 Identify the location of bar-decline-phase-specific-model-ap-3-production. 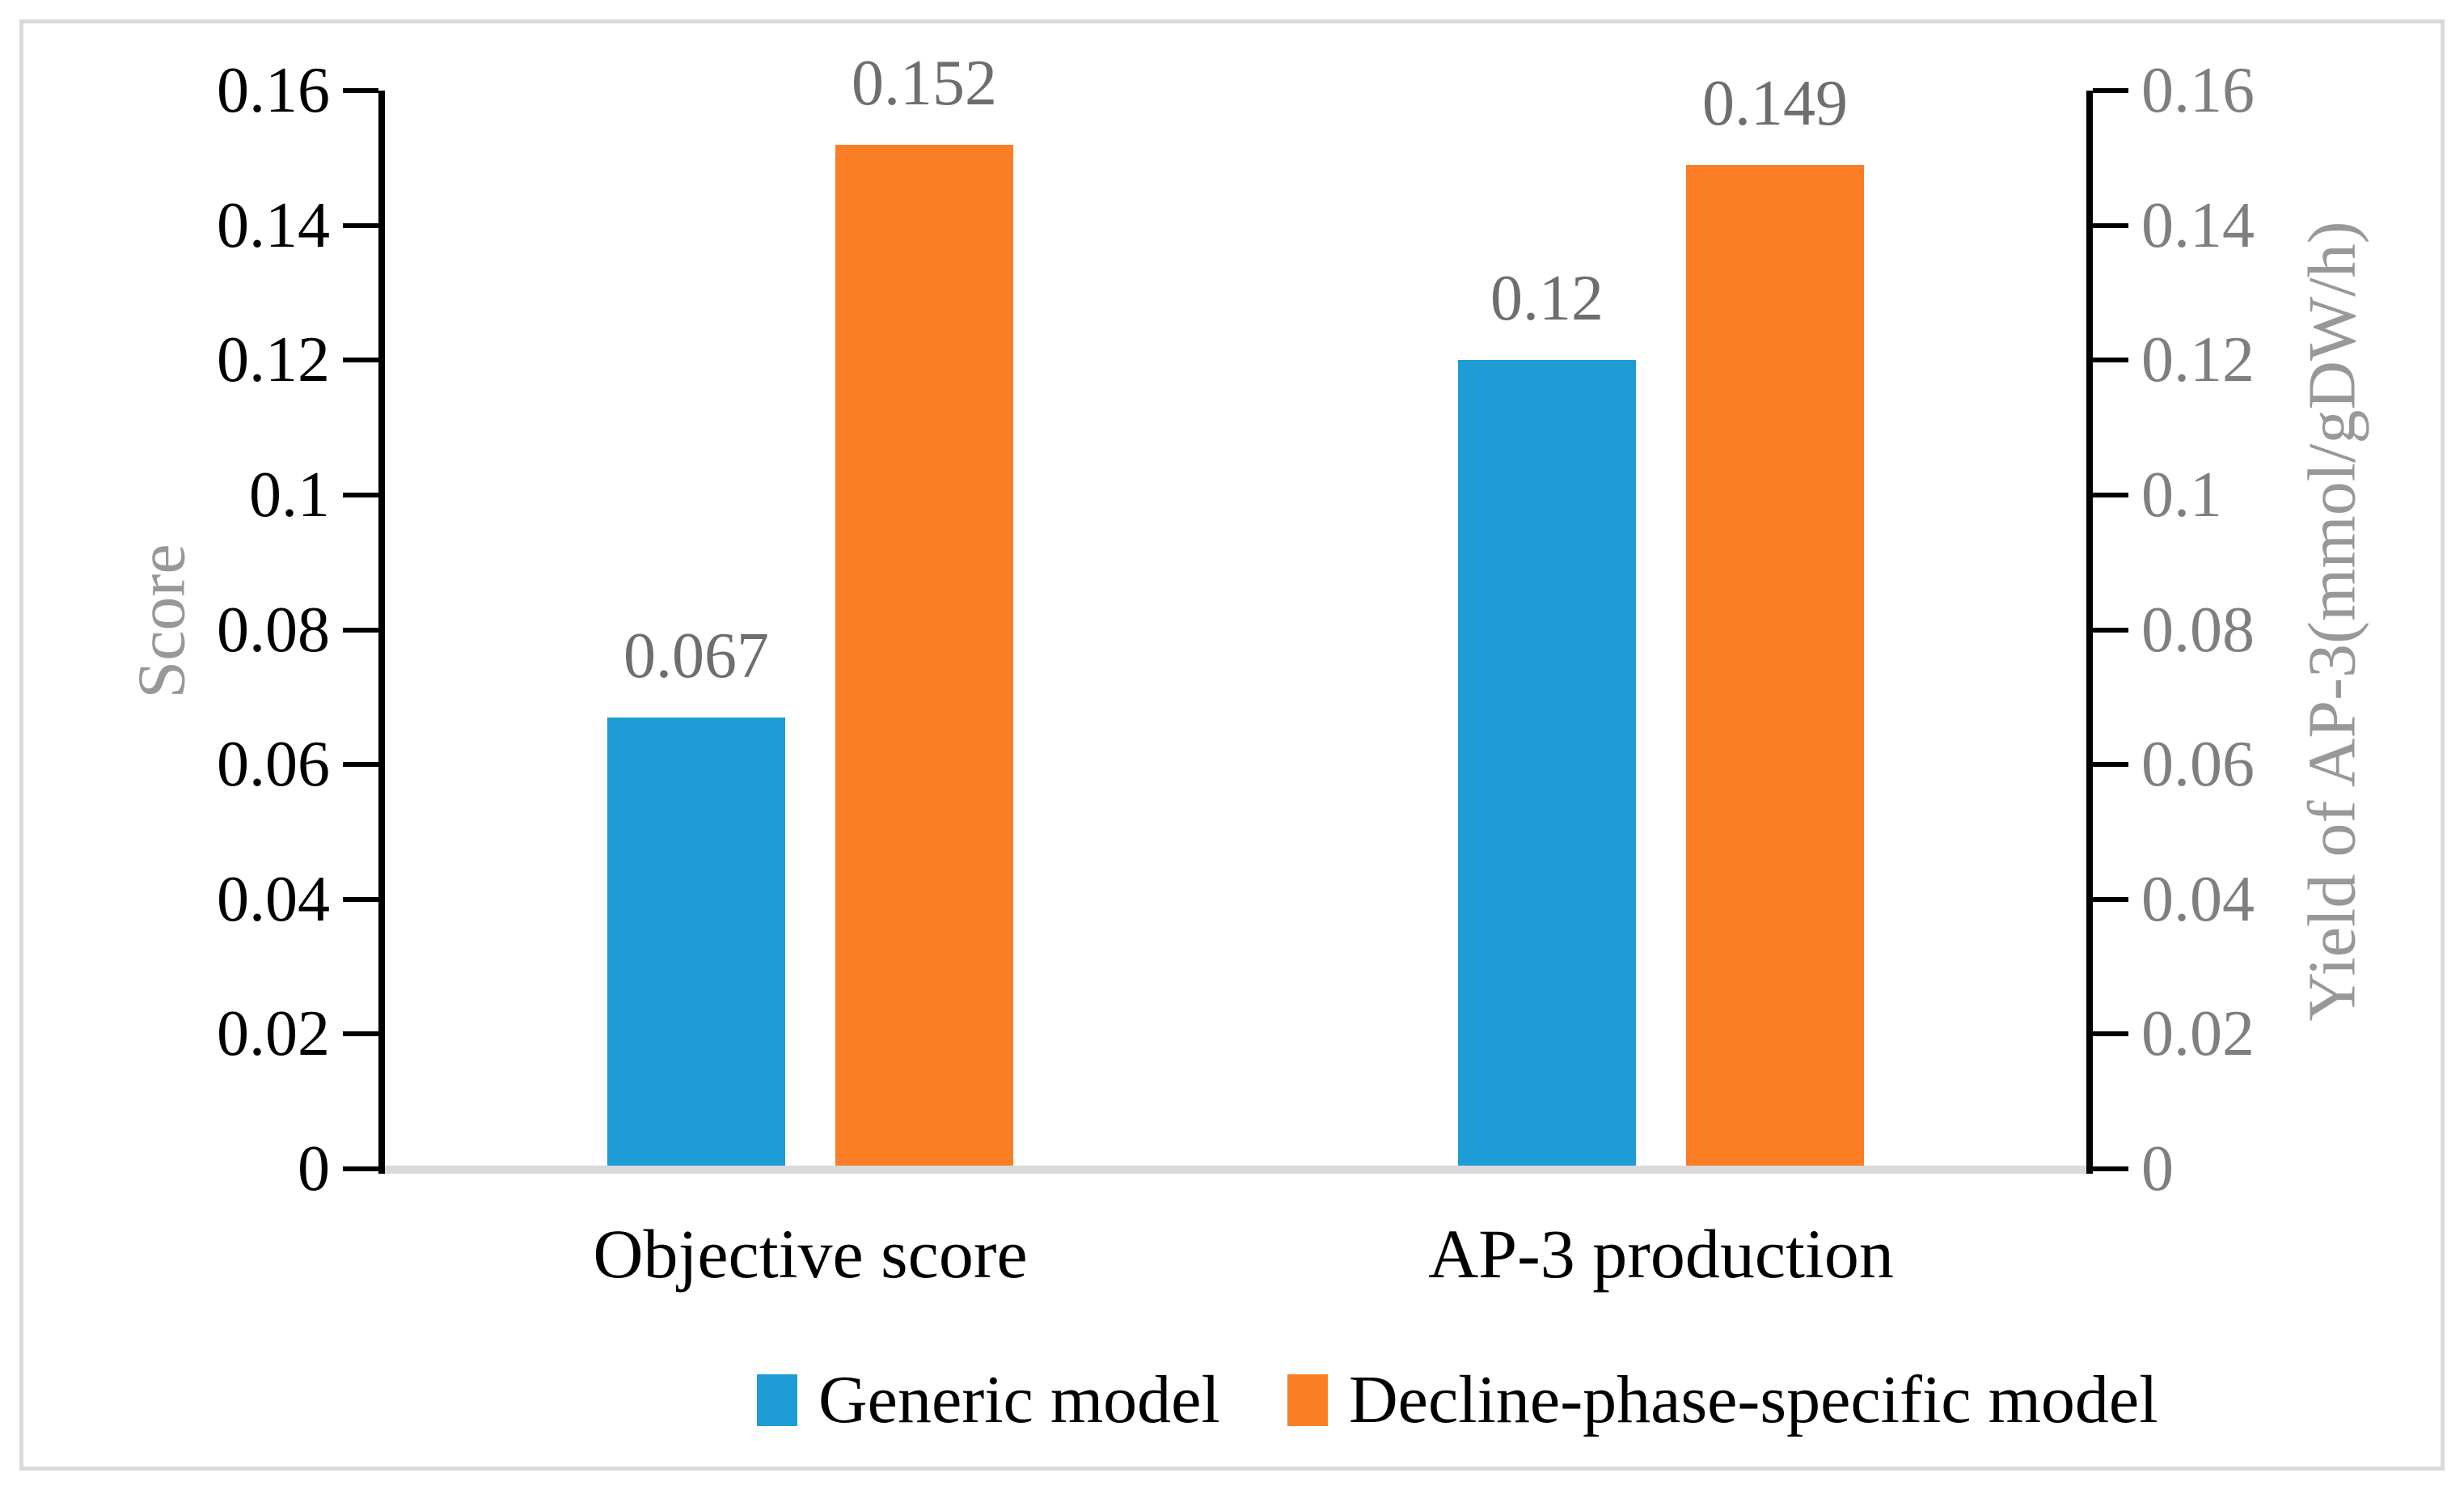
(1775, 665).